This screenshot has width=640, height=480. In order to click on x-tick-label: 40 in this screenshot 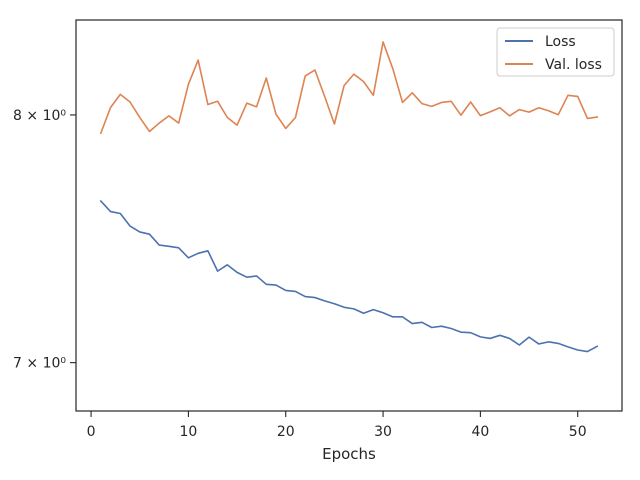, I will do `click(480, 432)`.